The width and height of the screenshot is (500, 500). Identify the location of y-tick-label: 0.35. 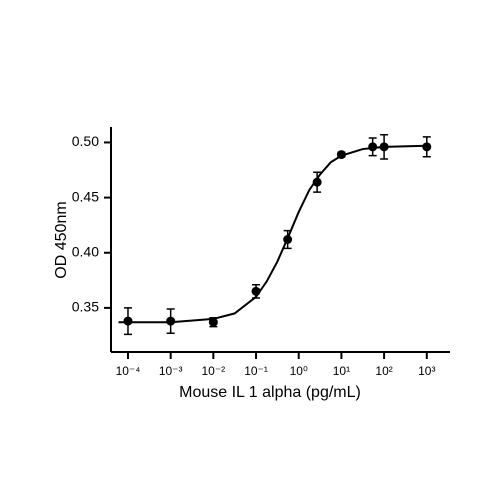
(85, 307).